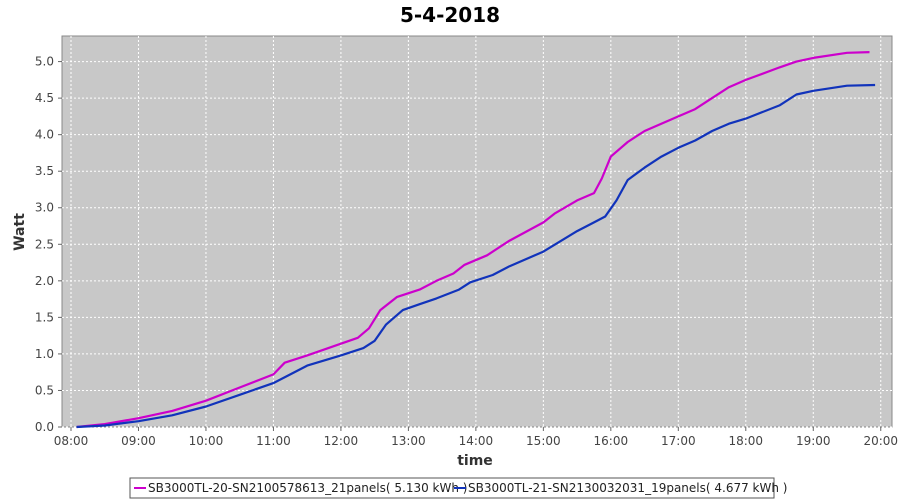  Describe the element at coordinates (44, 427) in the screenshot. I see `y-tick-label: 0.0` at that location.